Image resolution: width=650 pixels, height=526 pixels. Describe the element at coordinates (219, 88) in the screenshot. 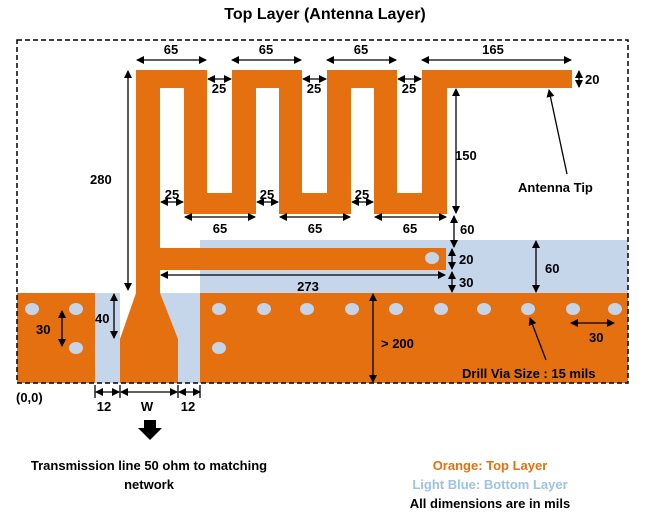

I see `dim-gap-top-1: 25` at that location.